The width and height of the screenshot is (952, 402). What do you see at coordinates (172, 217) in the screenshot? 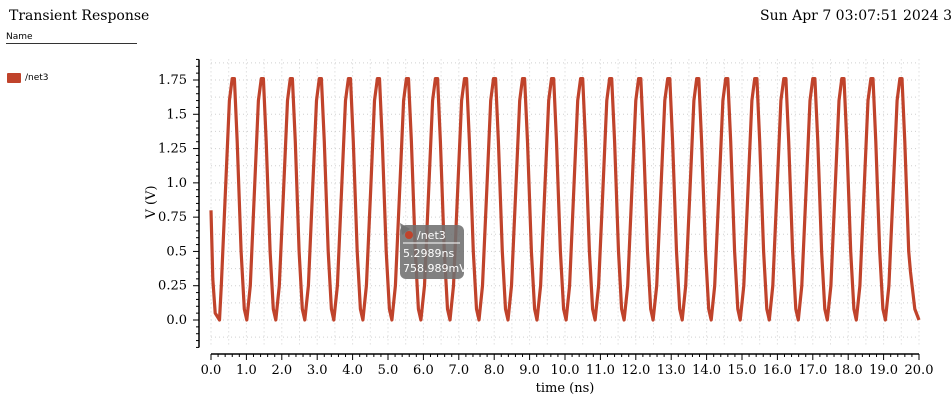
I see `y-tick-label: 0.75` at bounding box center [172, 217].